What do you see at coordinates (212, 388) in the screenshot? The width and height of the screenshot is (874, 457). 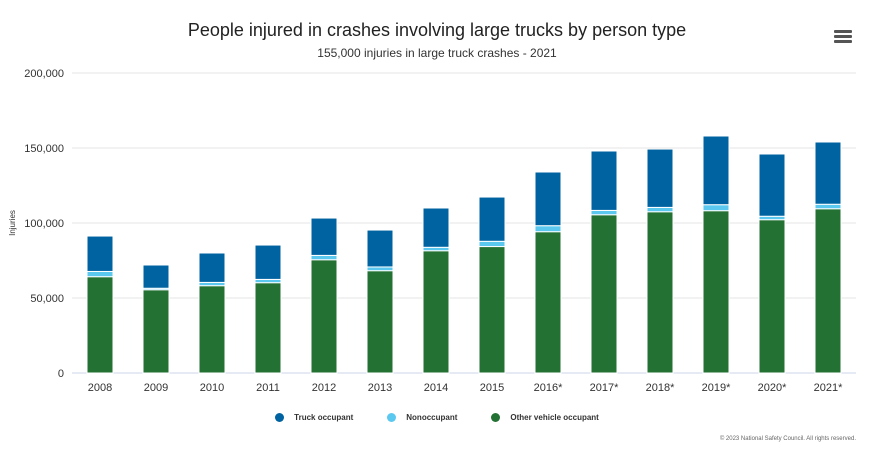 I see `x-tick-label: 2010` at bounding box center [212, 388].